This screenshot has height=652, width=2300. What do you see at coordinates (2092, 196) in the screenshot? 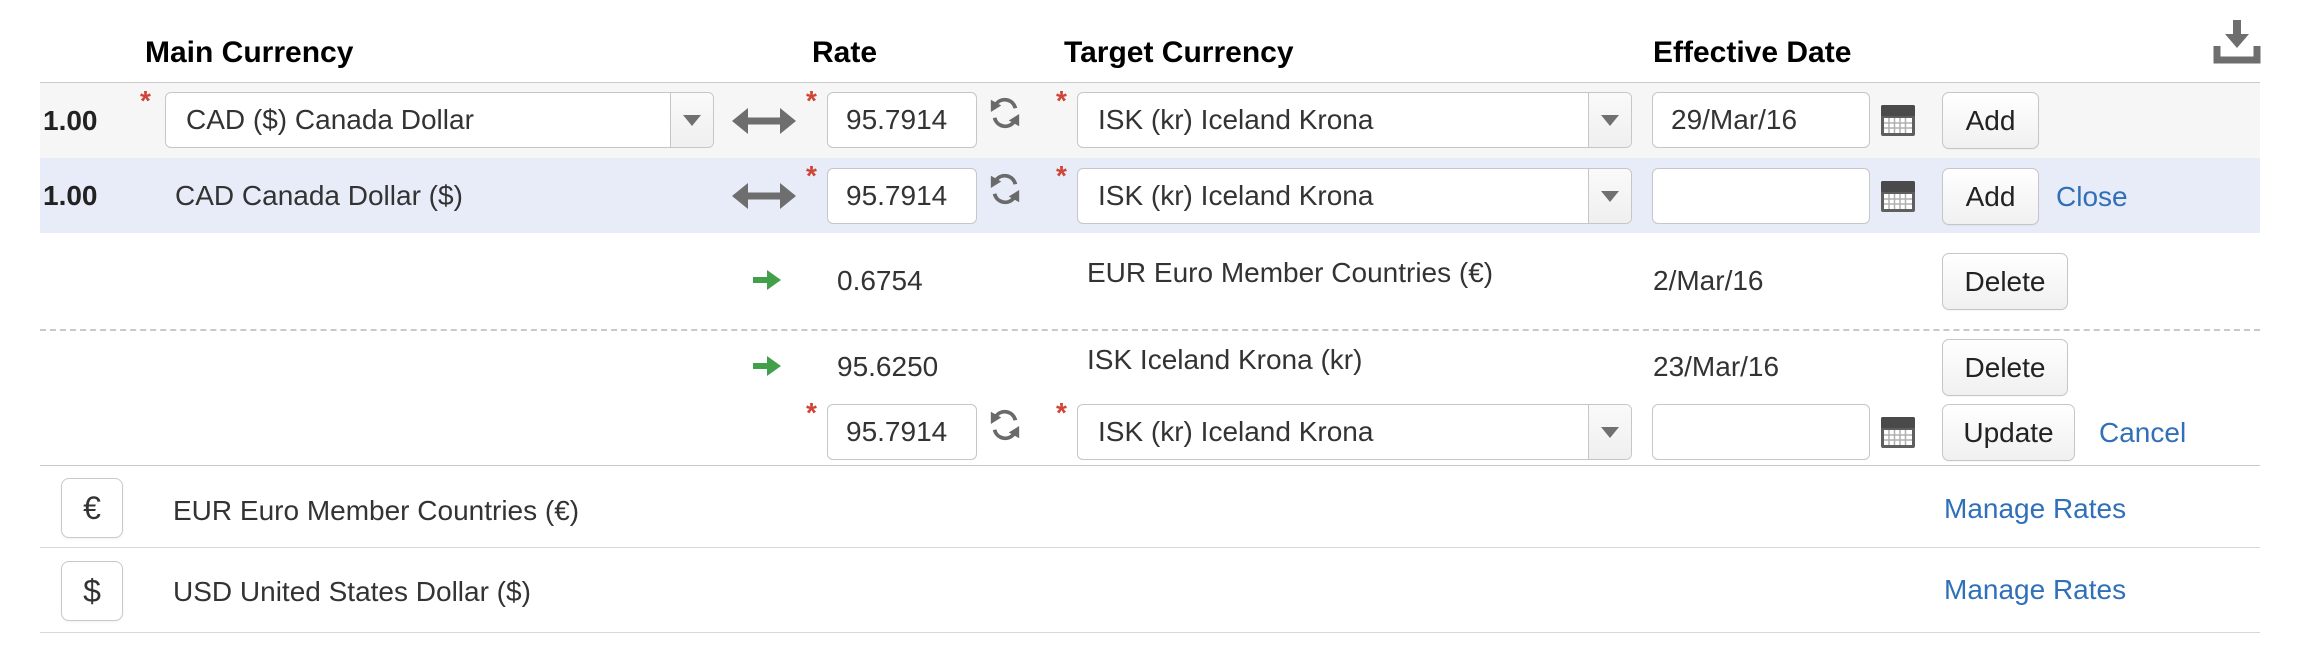
I see `close-link: Close` at bounding box center [2092, 196].